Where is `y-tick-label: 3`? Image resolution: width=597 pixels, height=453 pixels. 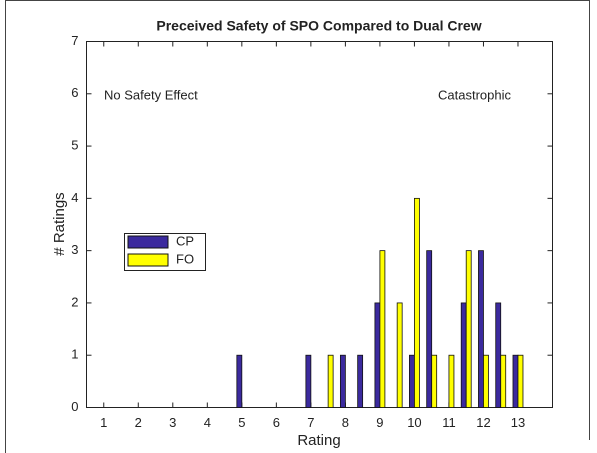
y-tick-label: 3 is located at coordinates (74, 249).